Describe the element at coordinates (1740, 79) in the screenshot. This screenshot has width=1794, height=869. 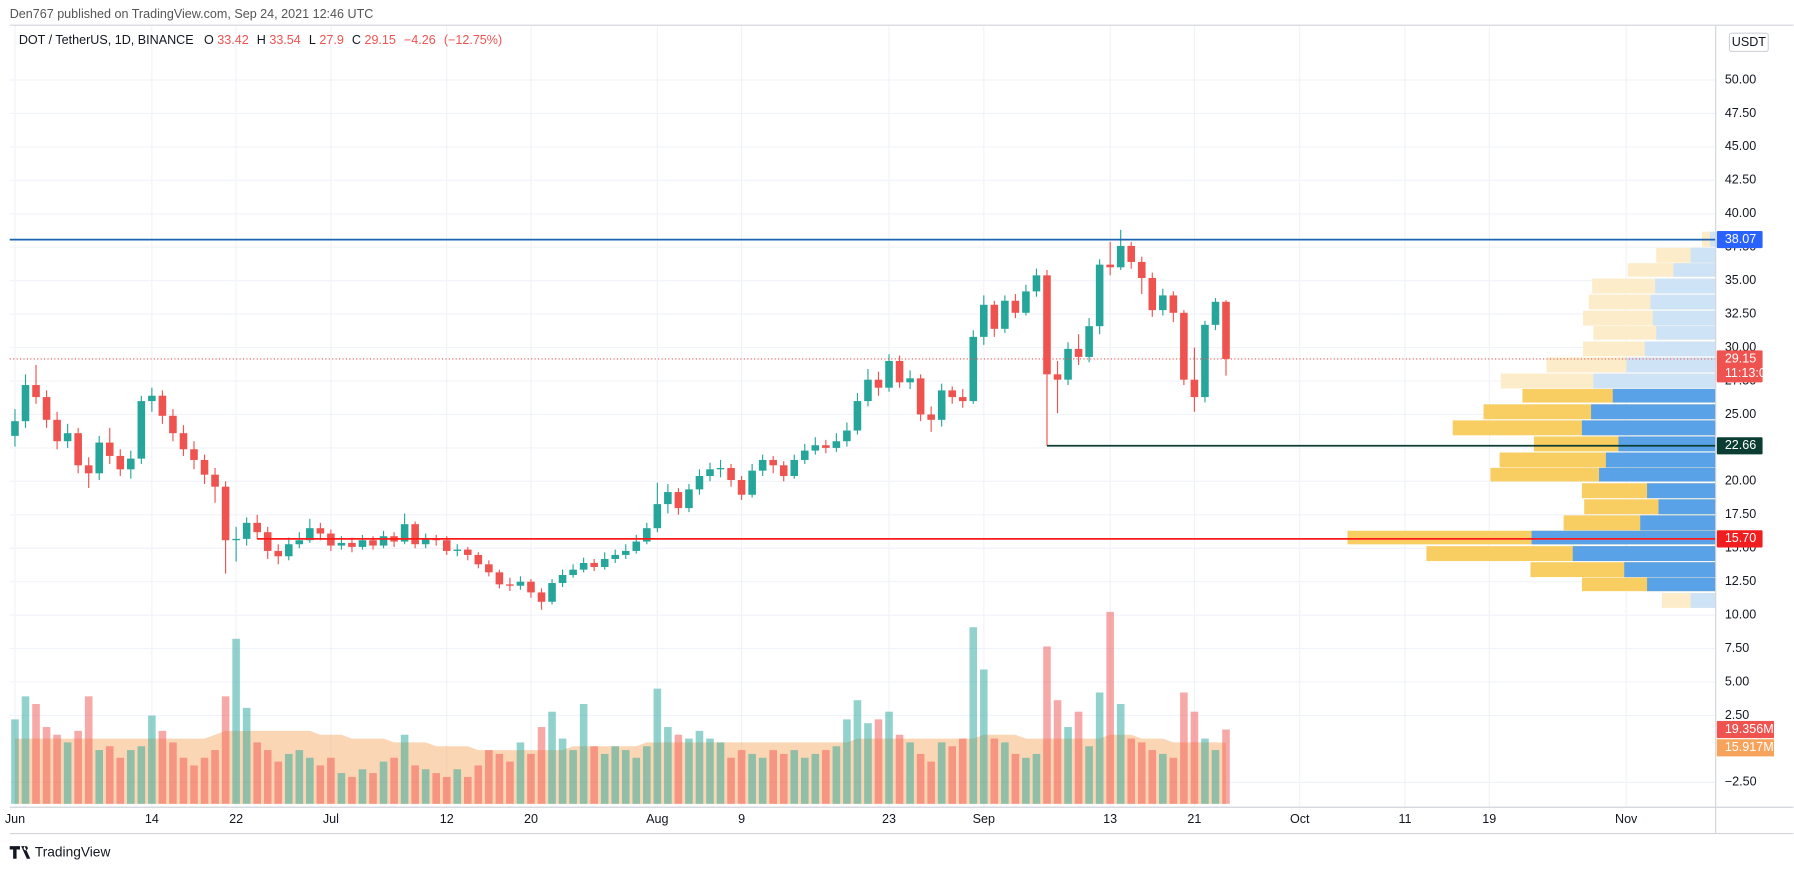
I see `y-tick-label: 50.00` at that location.